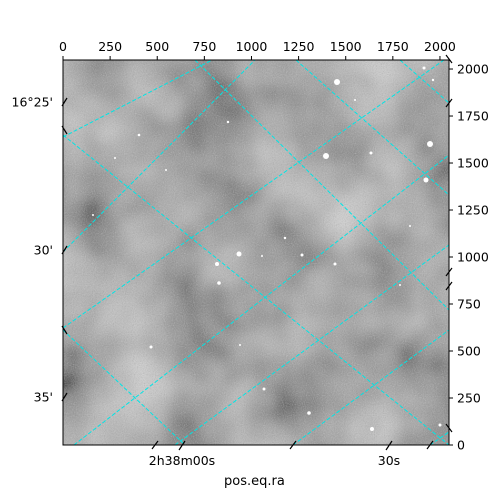 The image size is (500, 500). What do you see at coordinates (346, 46) in the screenshot?
I see `x-tick-label: 1500` at bounding box center [346, 46].